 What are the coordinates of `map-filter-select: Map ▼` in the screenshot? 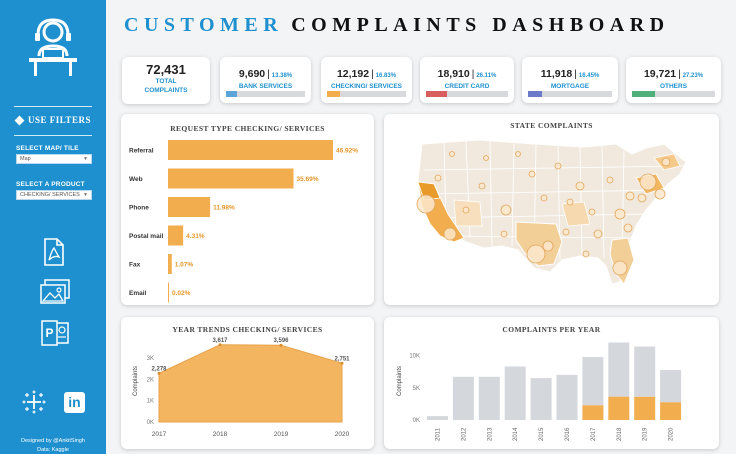 It's located at (54, 159).